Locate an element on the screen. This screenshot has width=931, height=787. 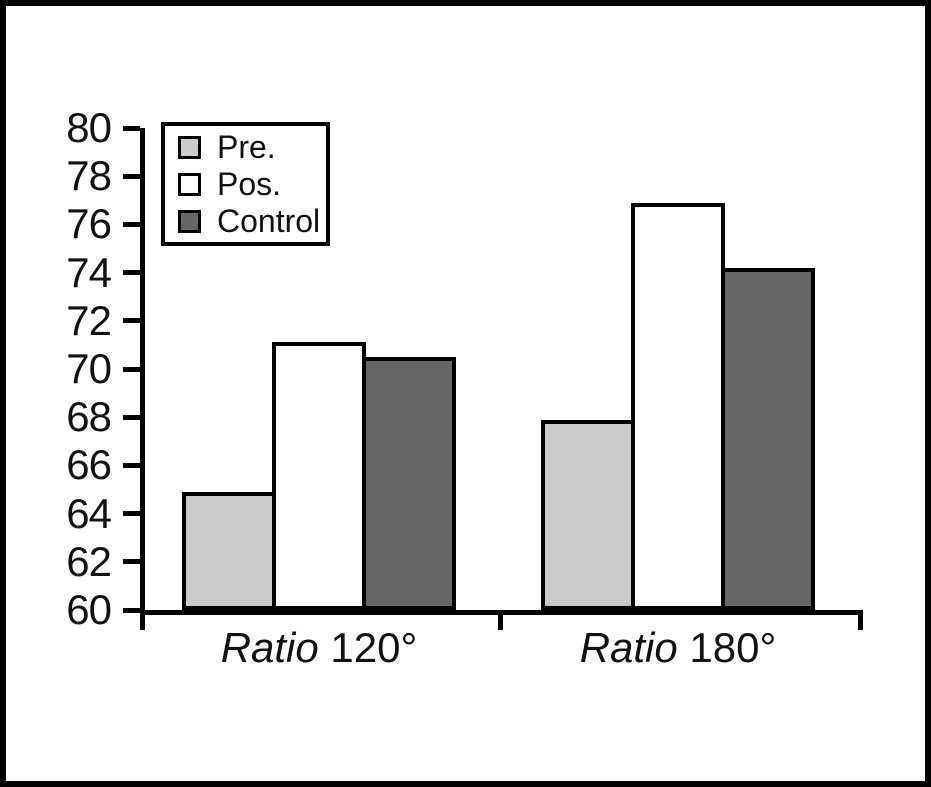
y-tick-label: 80 is located at coordinates (89, 127).